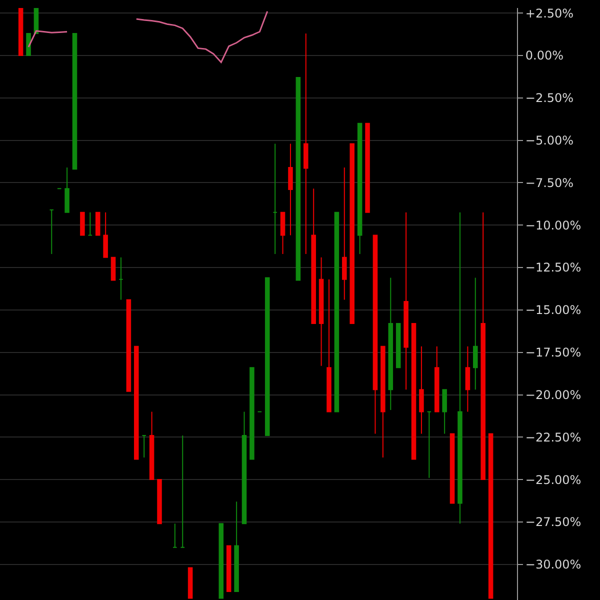  I want to click on y-tick-label: −2.50%, so click(549, 98).